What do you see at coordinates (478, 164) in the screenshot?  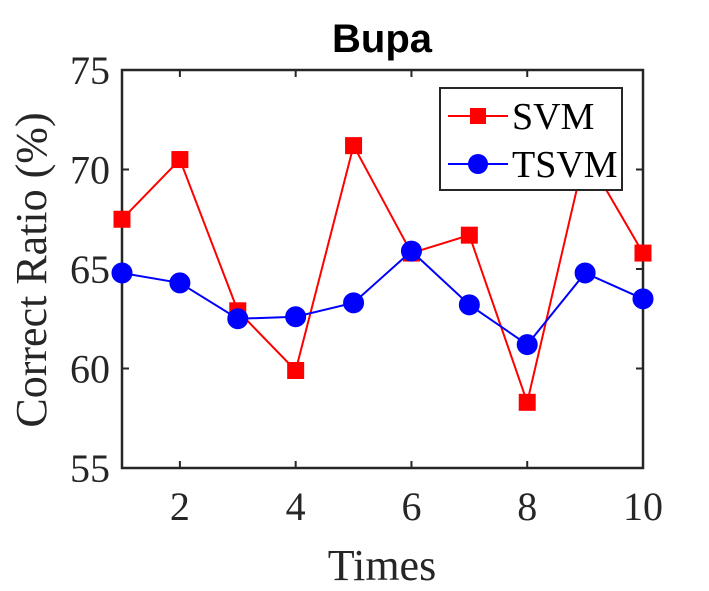 I see `legend-marker-tsvm` at bounding box center [478, 164].